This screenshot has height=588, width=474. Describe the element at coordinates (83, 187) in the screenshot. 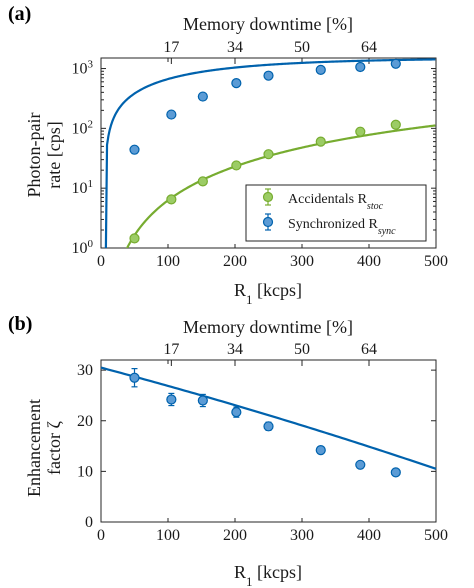

I see `y-tick-label: 10¹` at that location.